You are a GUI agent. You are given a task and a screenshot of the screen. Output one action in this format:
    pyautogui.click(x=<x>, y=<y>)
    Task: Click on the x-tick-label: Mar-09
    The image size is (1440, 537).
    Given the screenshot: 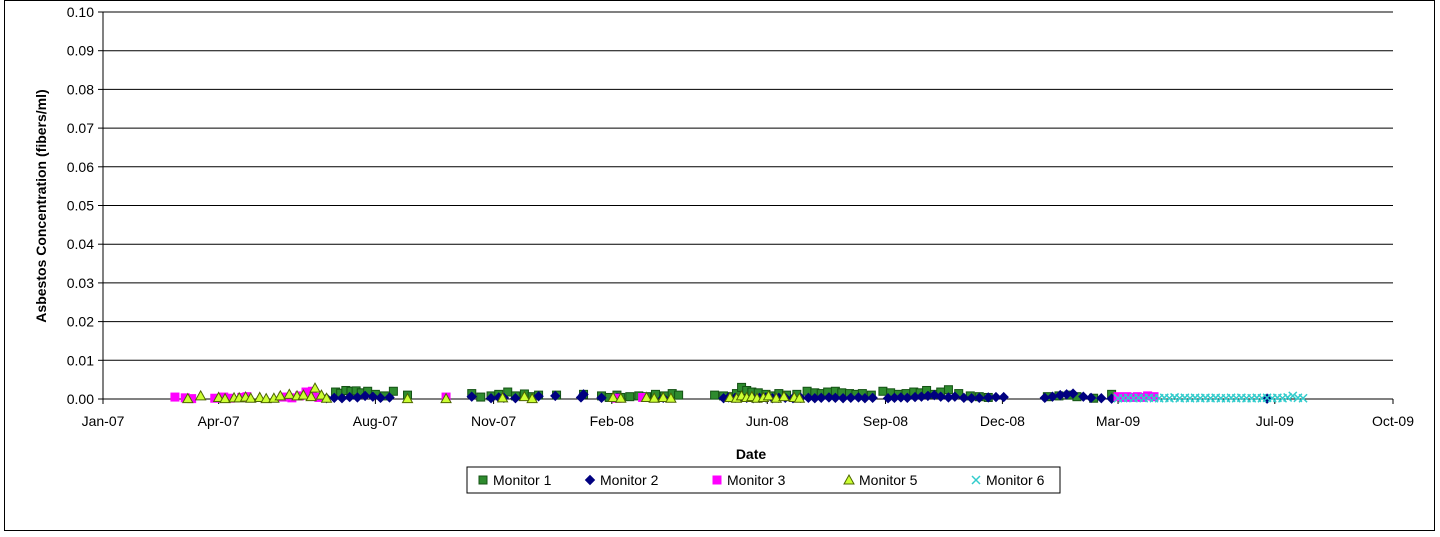 What is the action you would take?
    pyautogui.click(x=1118, y=421)
    